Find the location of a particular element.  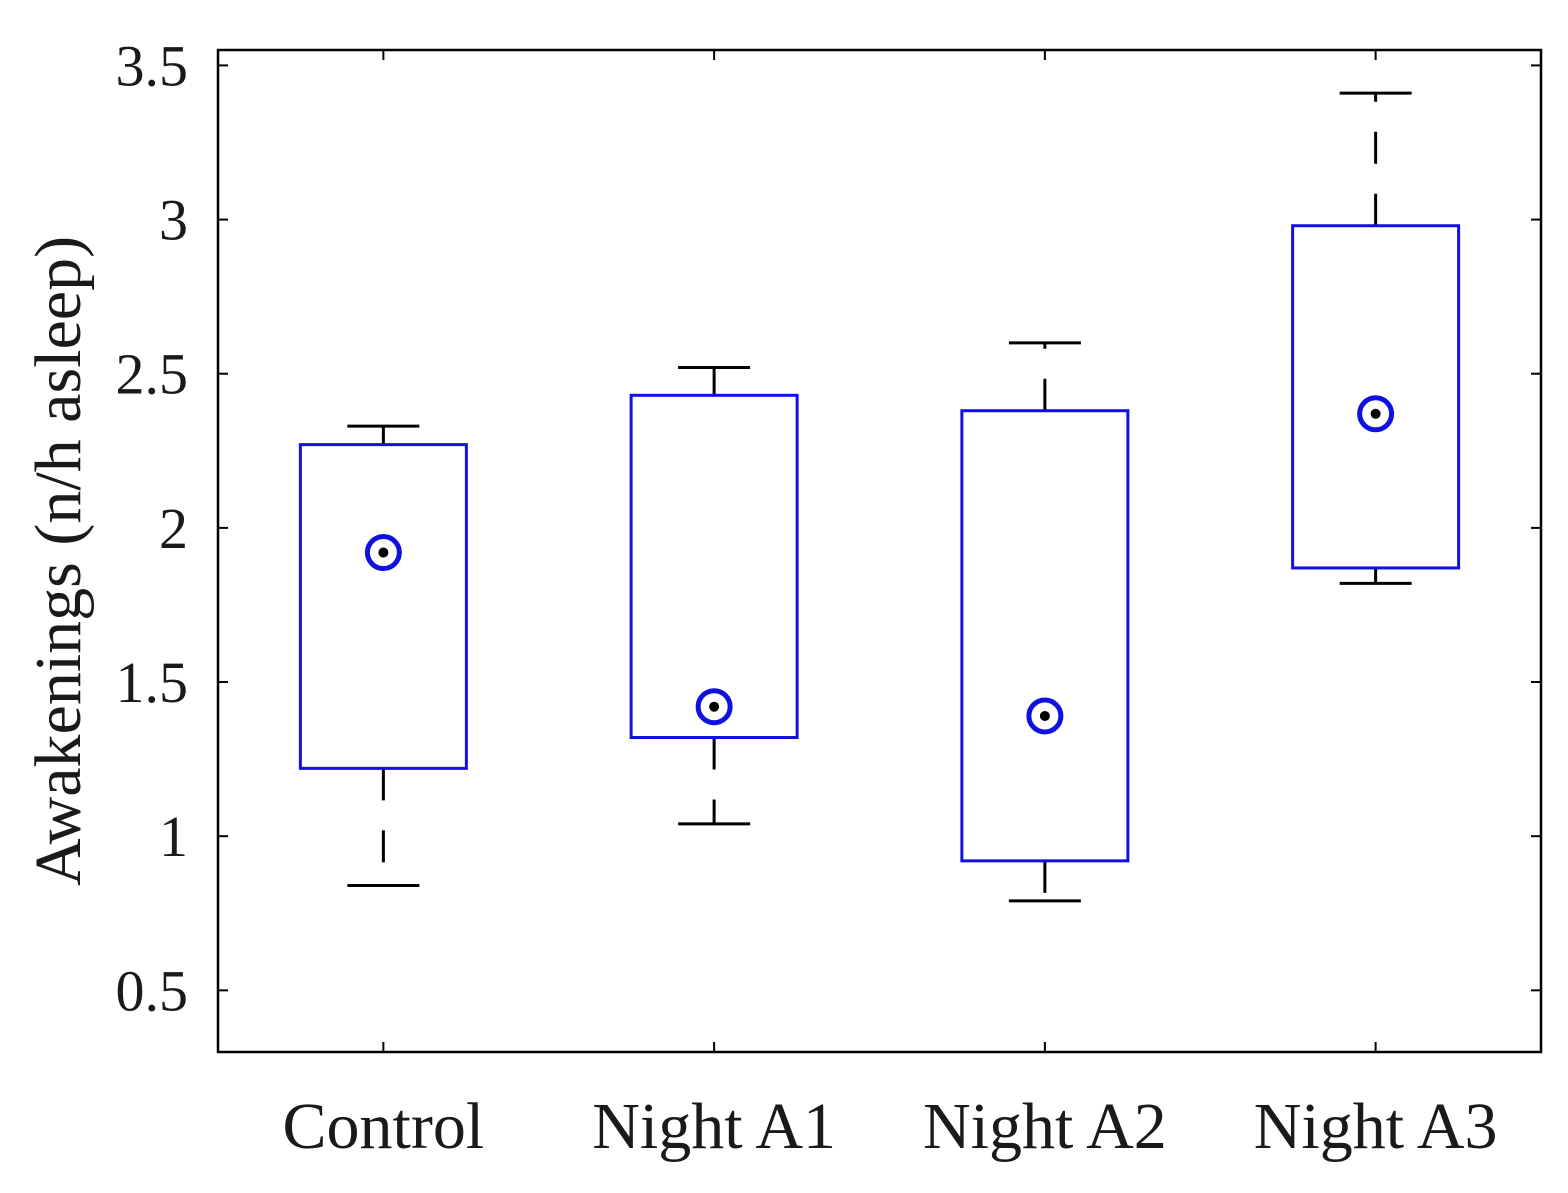

box-control is located at coordinates (383, 606).